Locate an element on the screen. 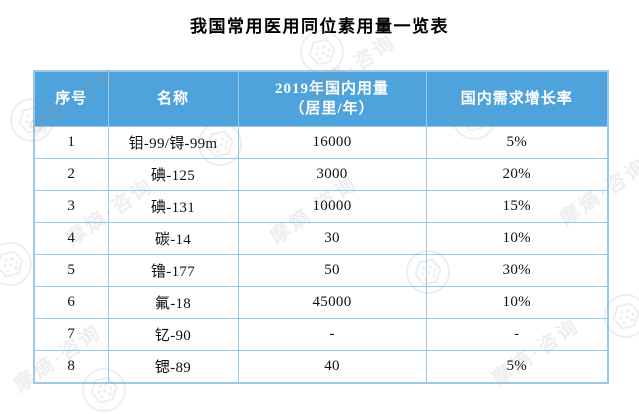 This screenshot has width=639, height=414. table-row: 3 碘-131 10000 15% is located at coordinates (321, 206).